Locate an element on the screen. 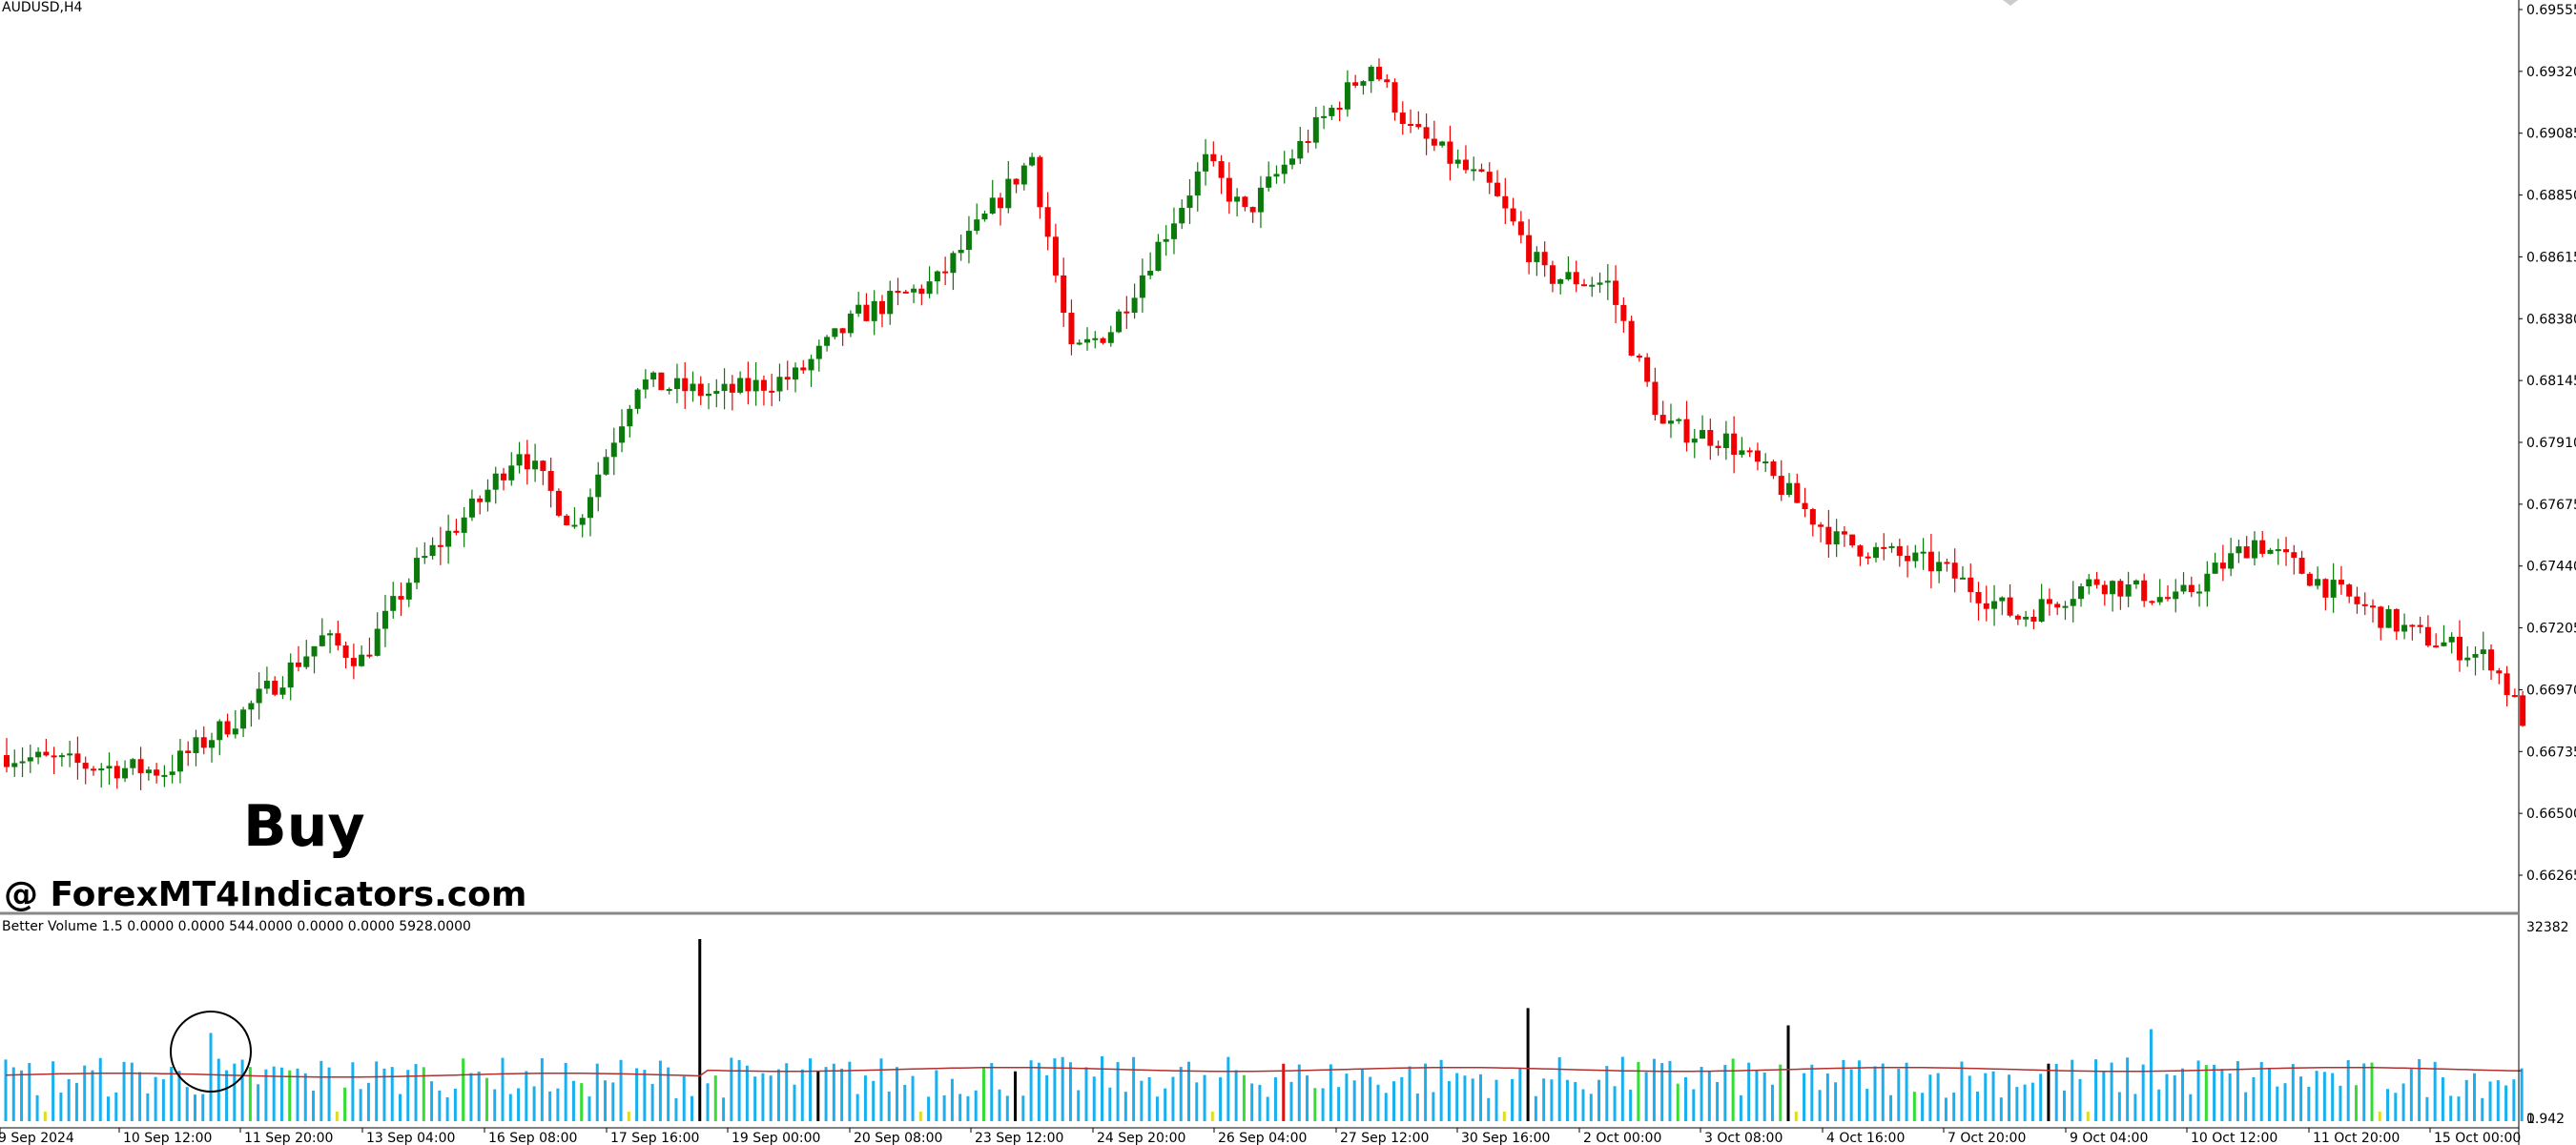 The width and height of the screenshot is (2576, 1145). time-tick-label: 19 Sep 00:00 is located at coordinates (776, 1138).